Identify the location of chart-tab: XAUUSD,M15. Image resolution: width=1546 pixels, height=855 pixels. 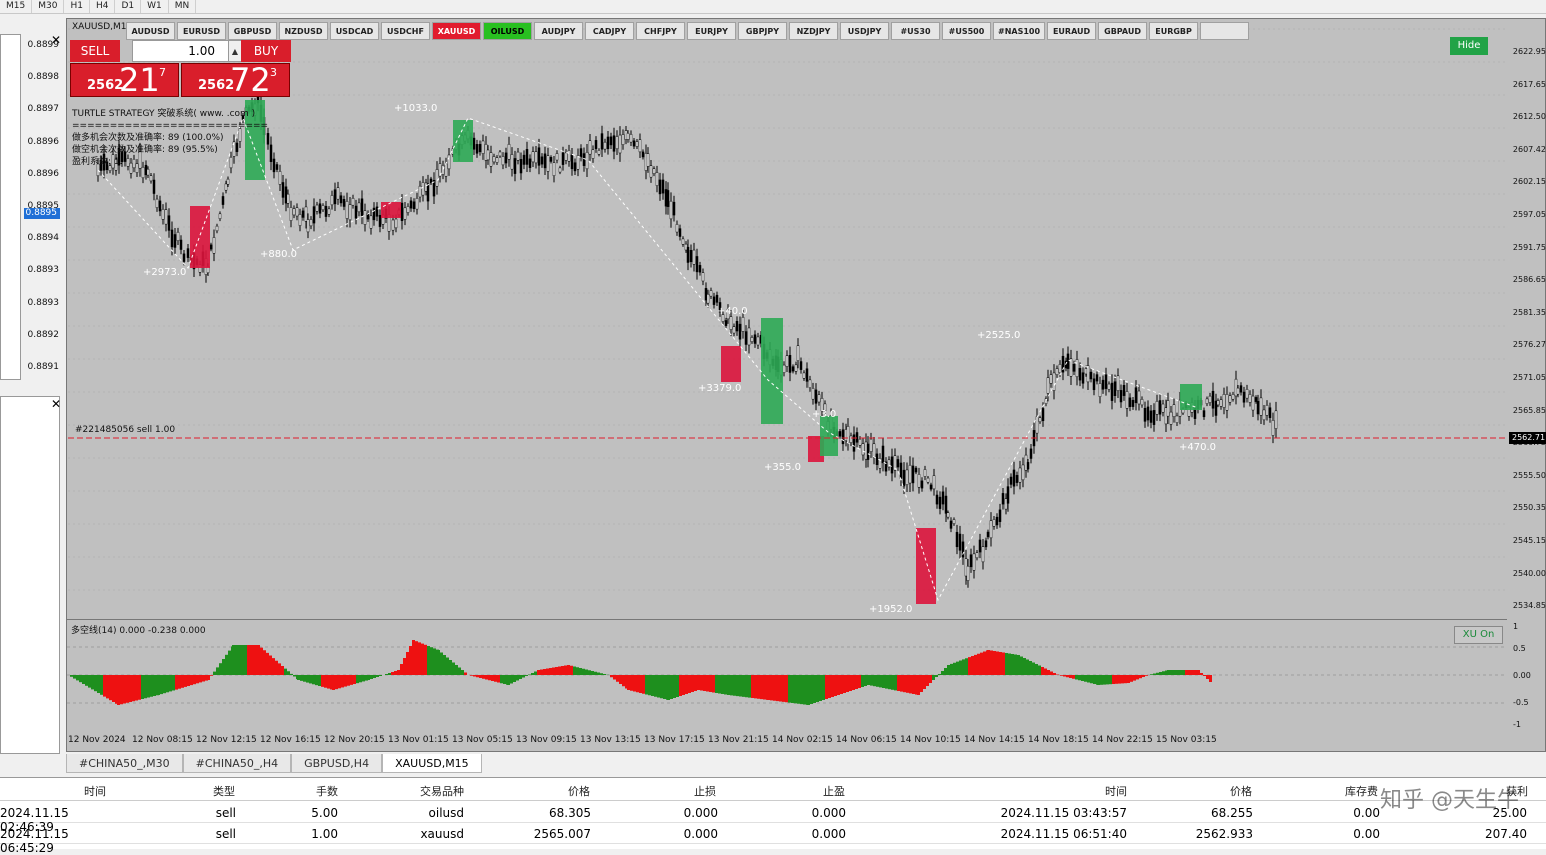
(432, 763).